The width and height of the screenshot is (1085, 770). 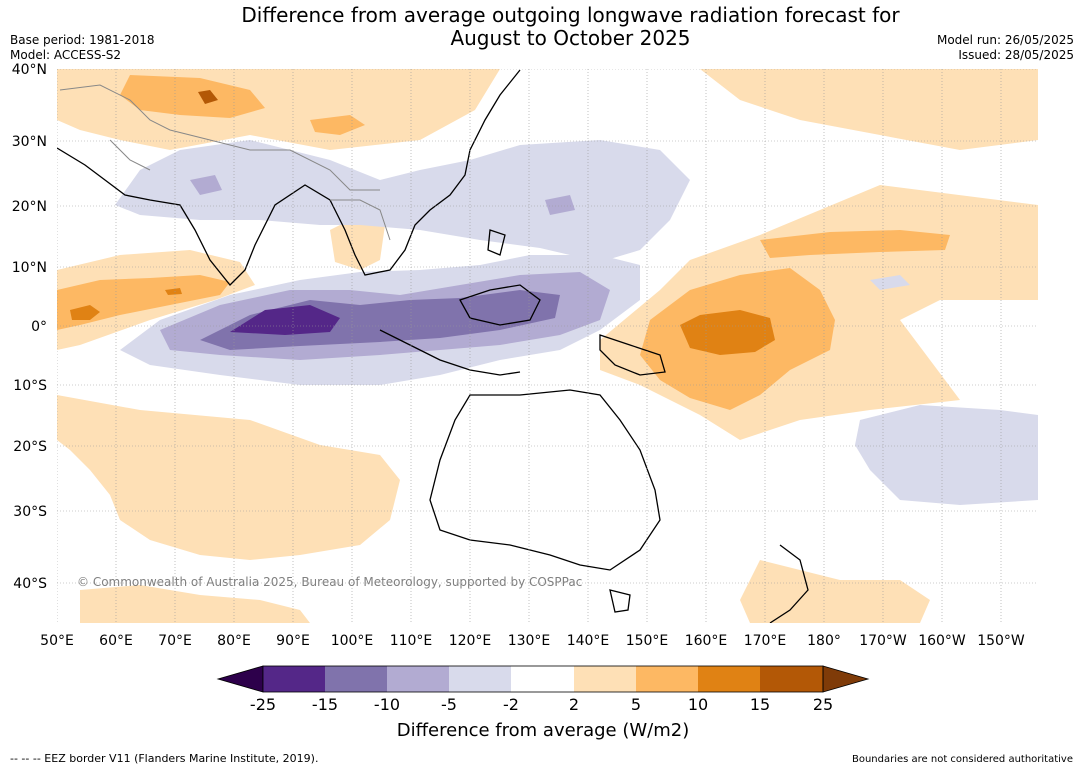 I want to click on colorbar-title: Difference from average (W/m2), so click(x=543, y=730).